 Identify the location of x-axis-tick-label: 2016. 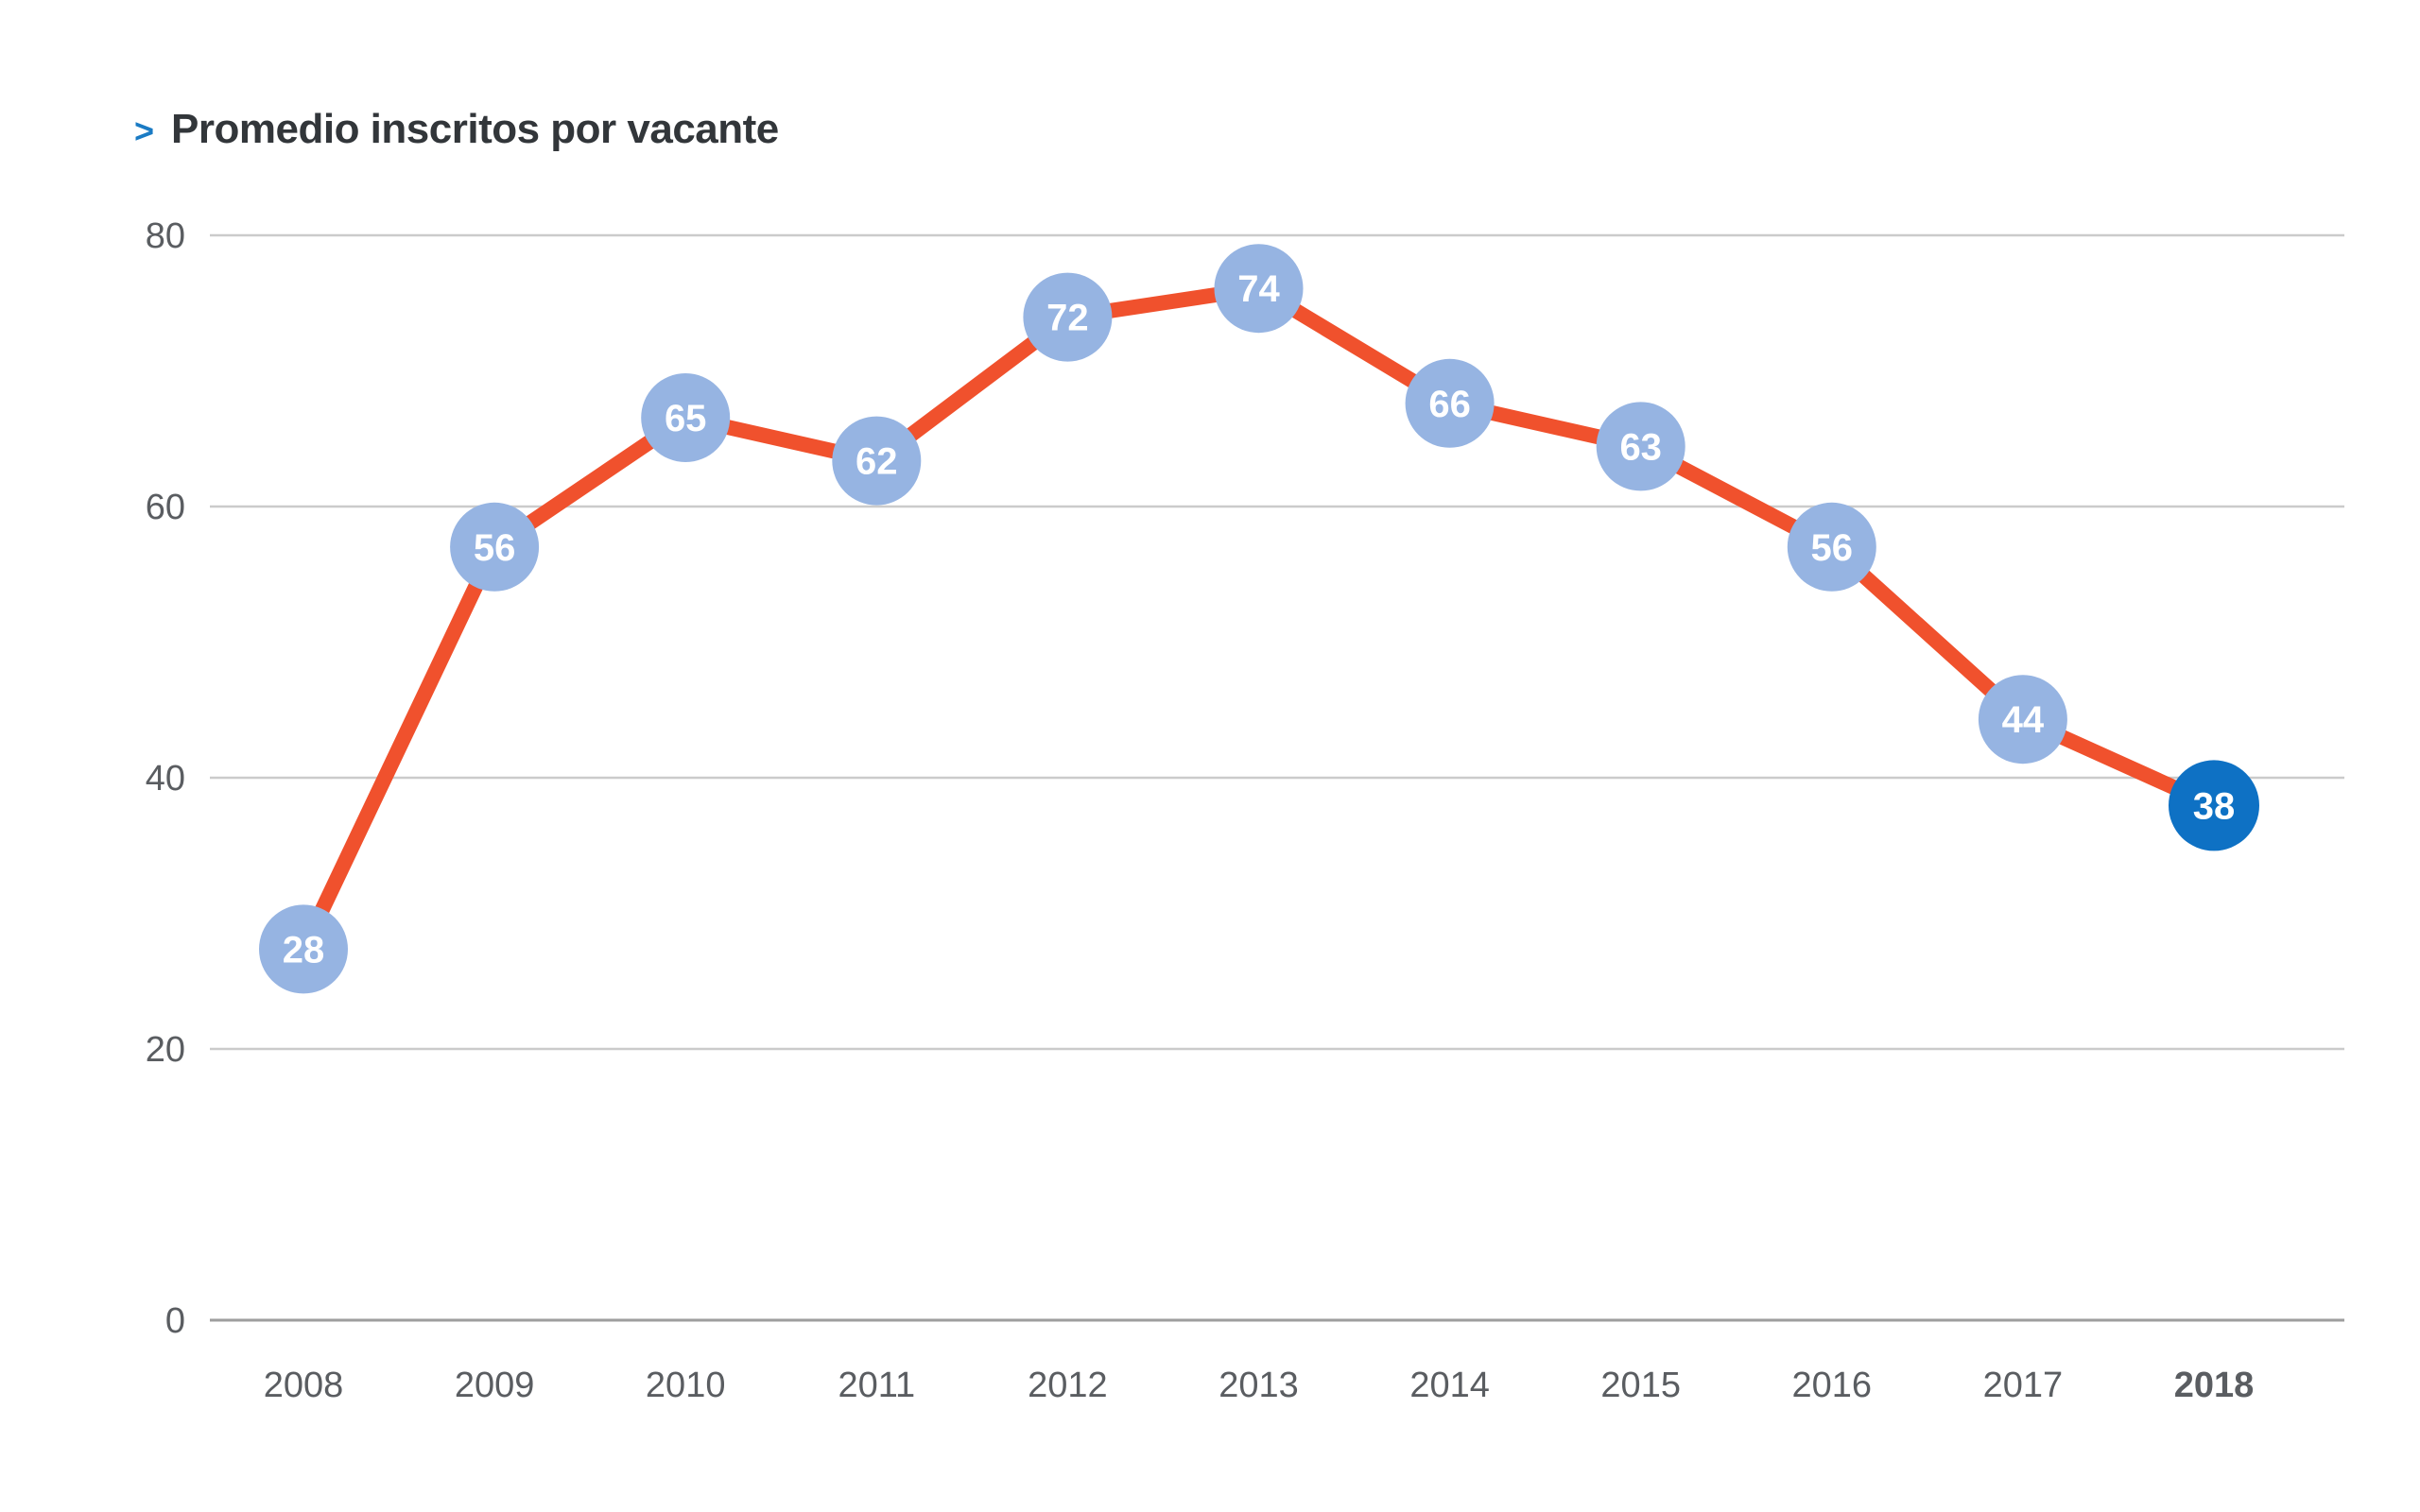
(1832, 1385).